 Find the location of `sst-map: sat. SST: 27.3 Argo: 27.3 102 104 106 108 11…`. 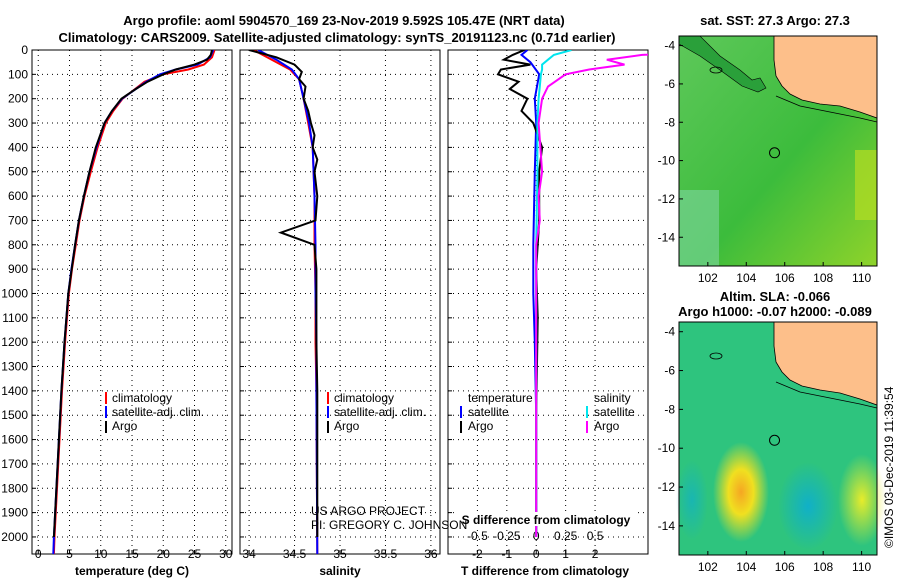

sst-map: sat. SST: 27.3 Argo: 27.3 102 104 106 108 11… is located at coordinates (768, 149).